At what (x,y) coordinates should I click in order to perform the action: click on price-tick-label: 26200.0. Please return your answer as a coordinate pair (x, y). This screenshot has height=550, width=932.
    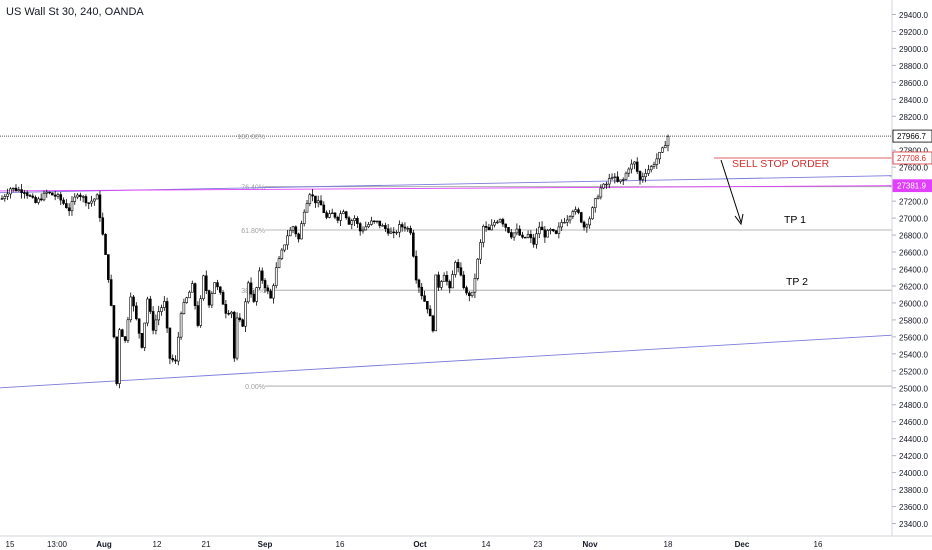
    Looking at the image, I should click on (913, 286).